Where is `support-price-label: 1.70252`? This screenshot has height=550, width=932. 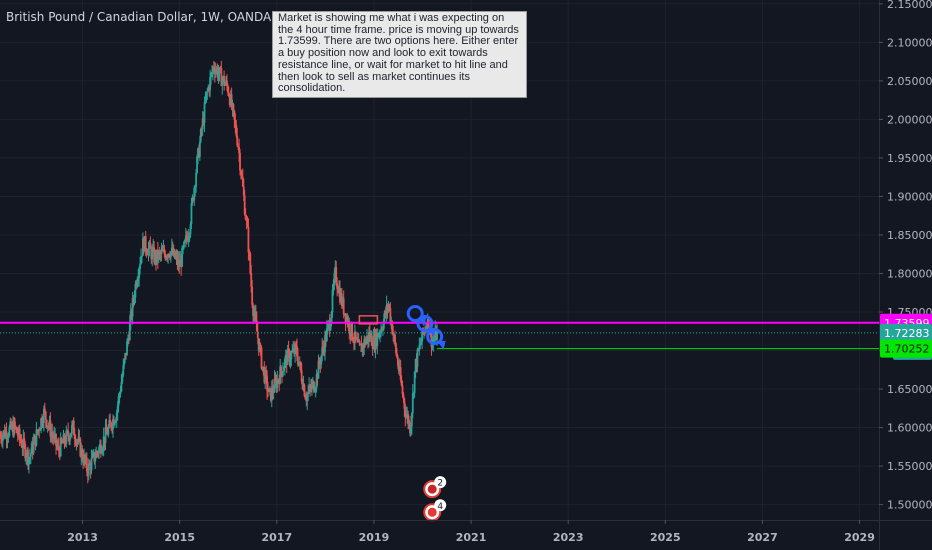 support-price-label: 1.70252 is located at coordinates (906, 348).